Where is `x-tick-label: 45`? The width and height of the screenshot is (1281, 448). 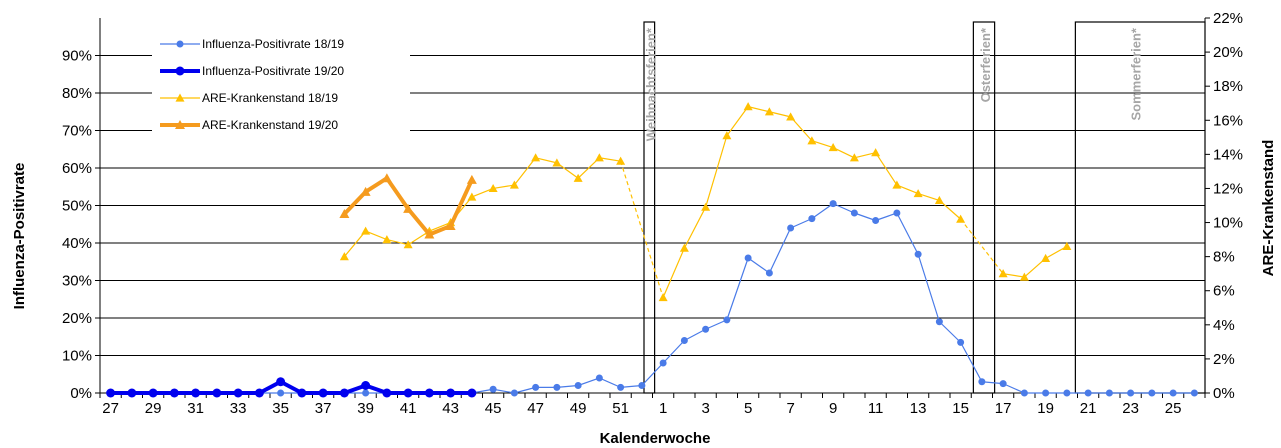
x-tick-label: 45 is located at coordinates (493, 408).